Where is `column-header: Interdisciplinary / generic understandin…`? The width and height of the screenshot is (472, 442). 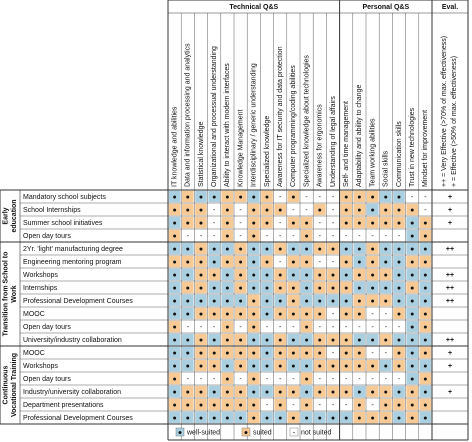
column-header: Interdisciplinary / generic understandin… is located at coordinates (254, 125).